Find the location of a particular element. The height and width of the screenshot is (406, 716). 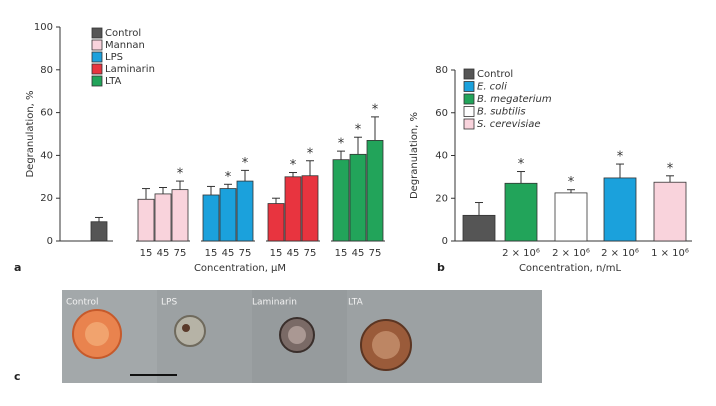

cell is located at coordinates (190, 331).